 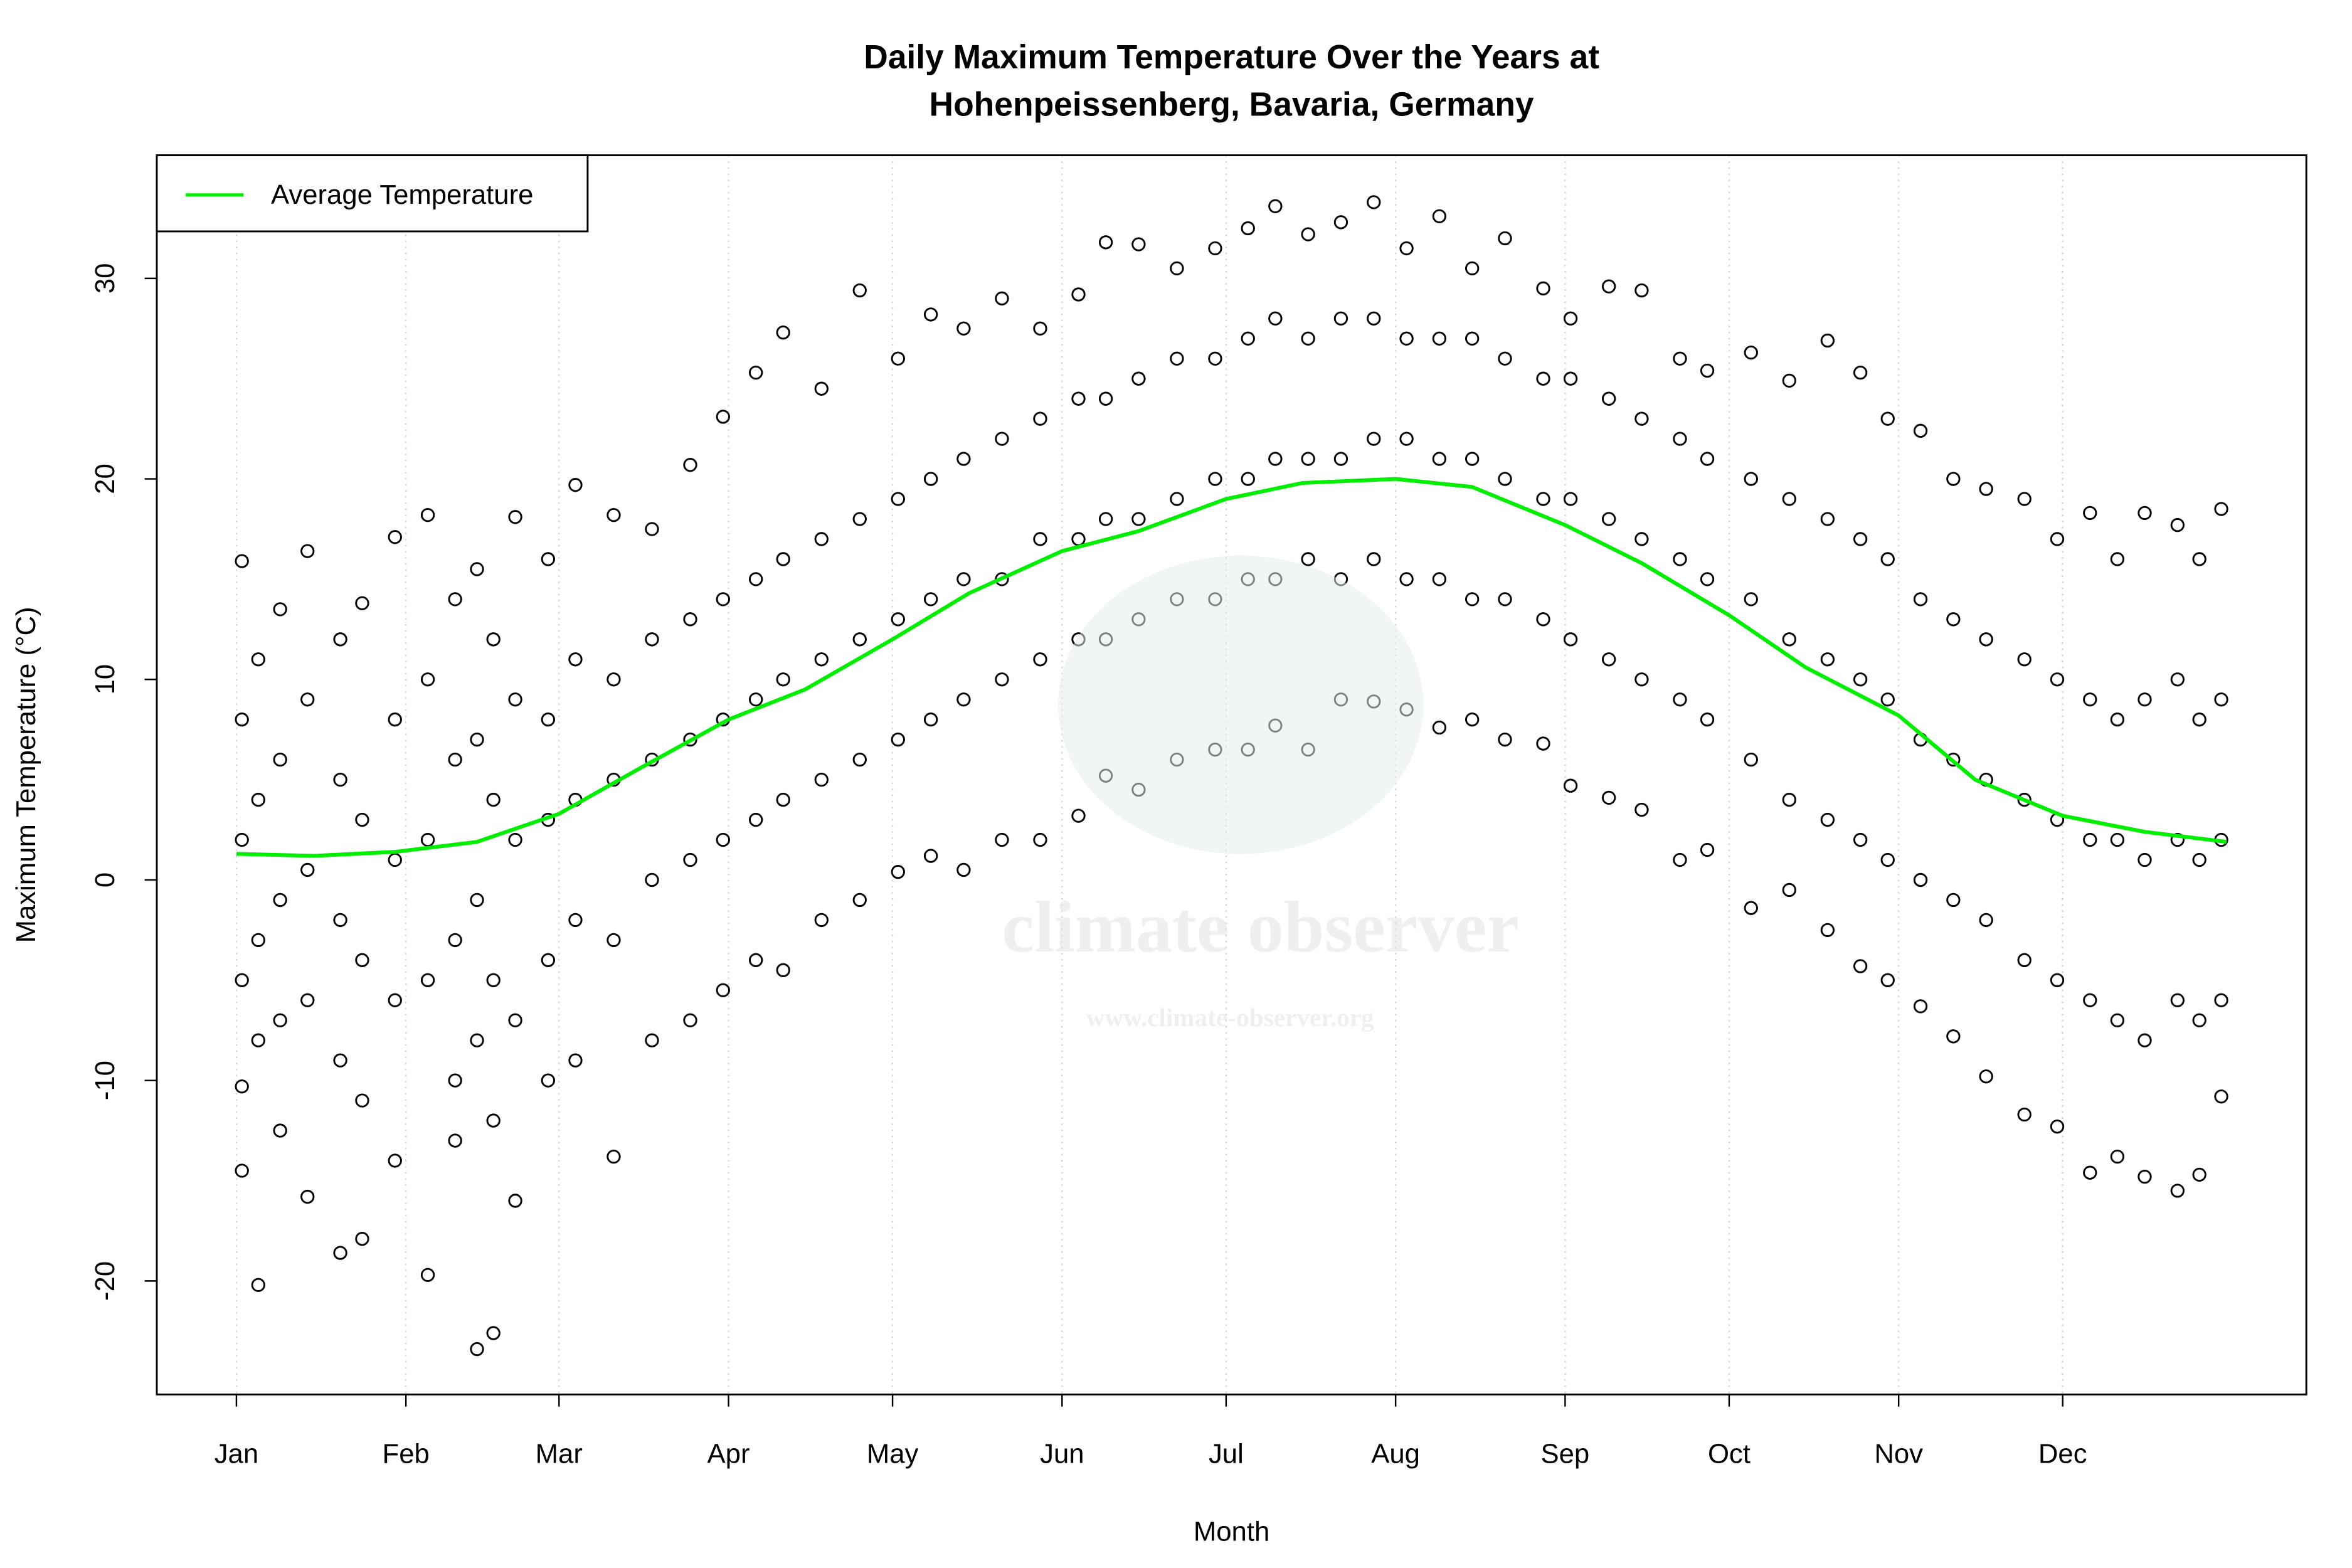 What do you see at coordinates (1396, 1454) in the screenshot?
I see `x-tick-label: Aug` at bounding box center [1396, 1454].